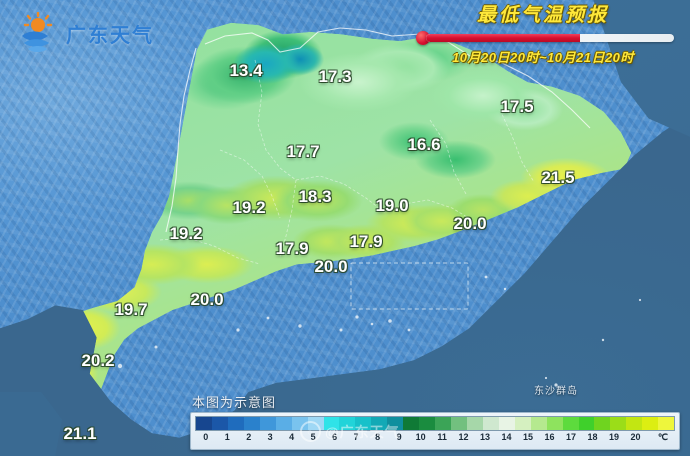  Describe the element at coordinates (292, 437) in the screenshot. I see `legend-tick: 4` at that location.